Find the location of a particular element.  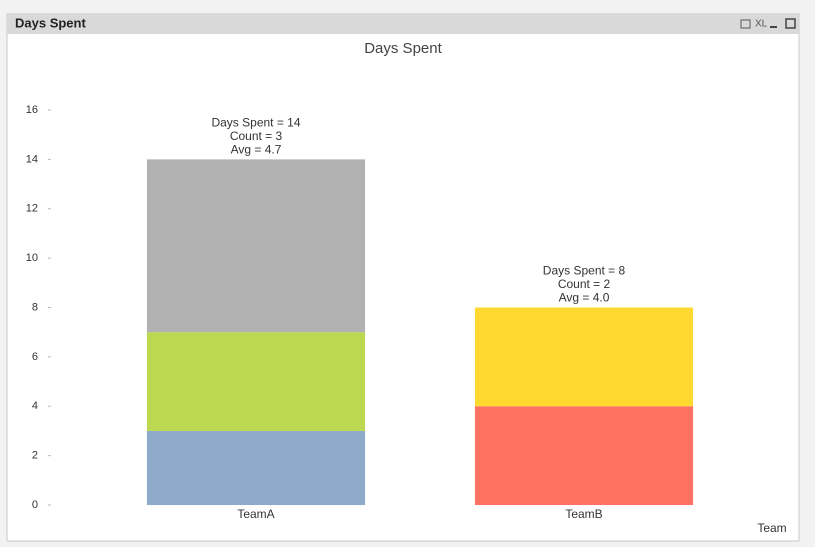

xl-icon: XL is located at coordinates (761, 24).